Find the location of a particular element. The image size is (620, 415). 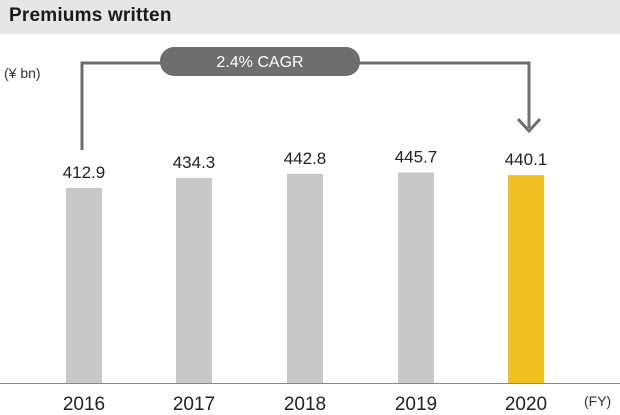

cagr-label: 2.4% CAGR is located at coordinates (259, 62).